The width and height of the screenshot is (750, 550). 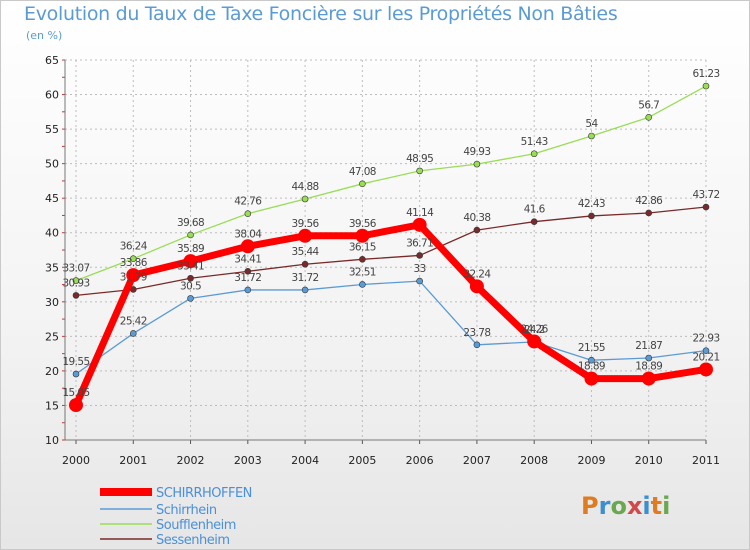 I want to click on data-label-sessenheim: 36.15, so click(x=362, y=247).